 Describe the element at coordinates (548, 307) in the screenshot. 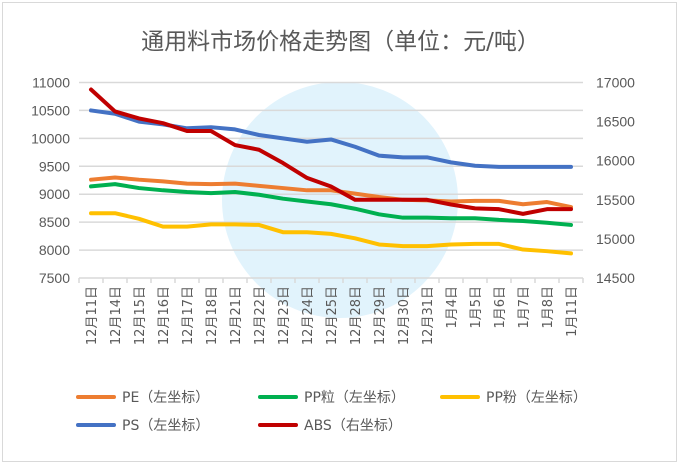

I see `x-axis-tick-label: 1月8日` at that location.